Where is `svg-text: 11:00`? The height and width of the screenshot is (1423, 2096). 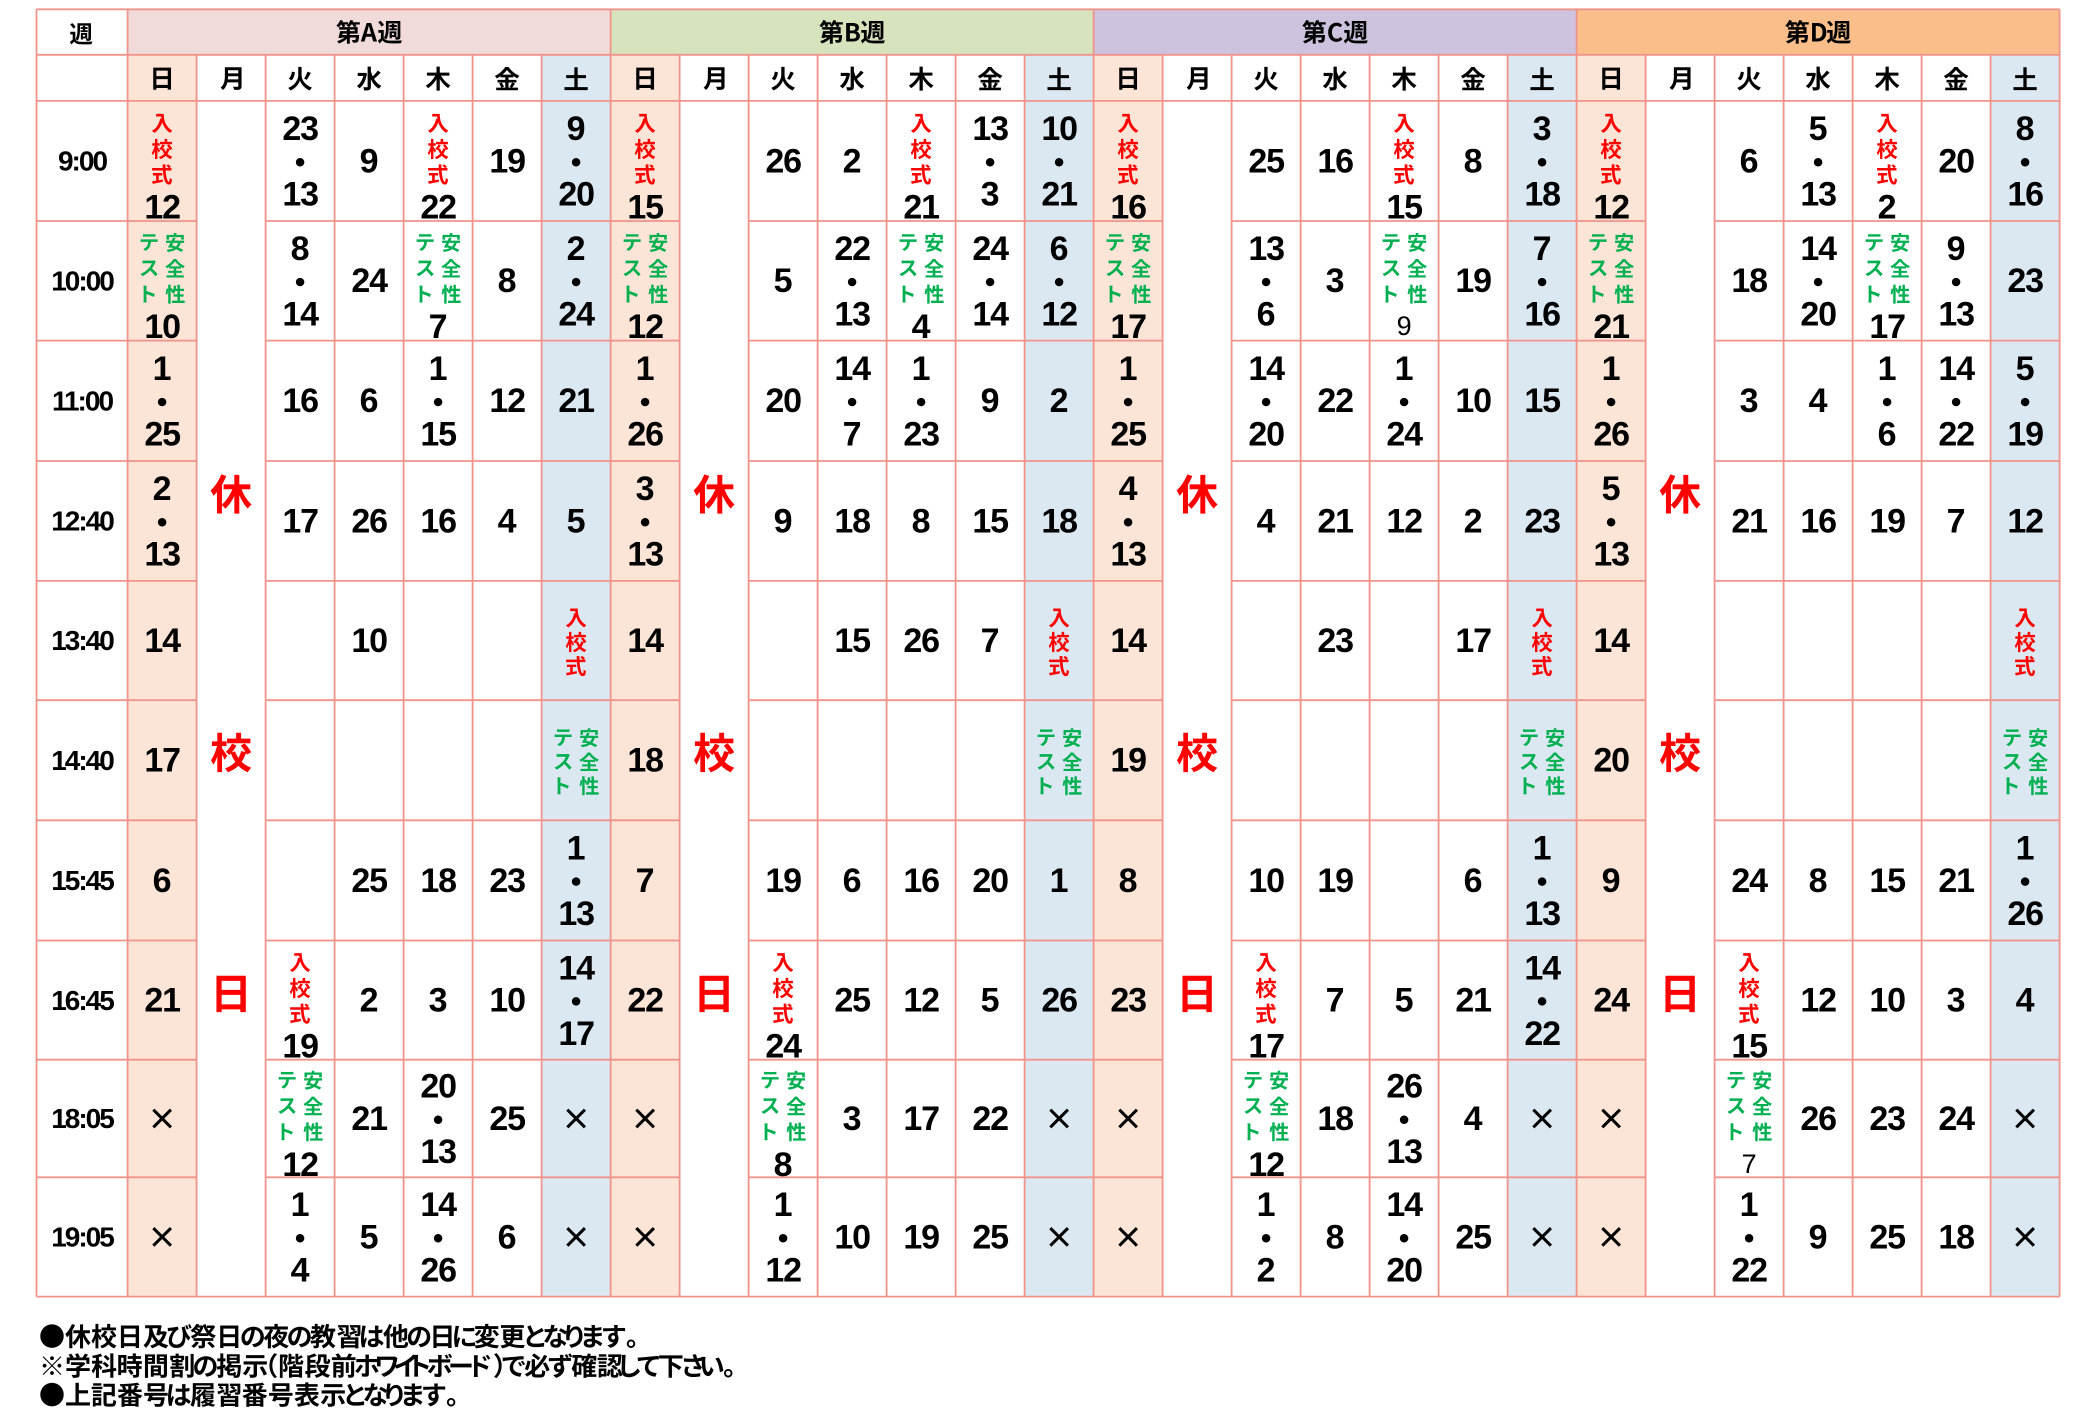 svg-text: 11:00 is located at coordinates (82, 401).